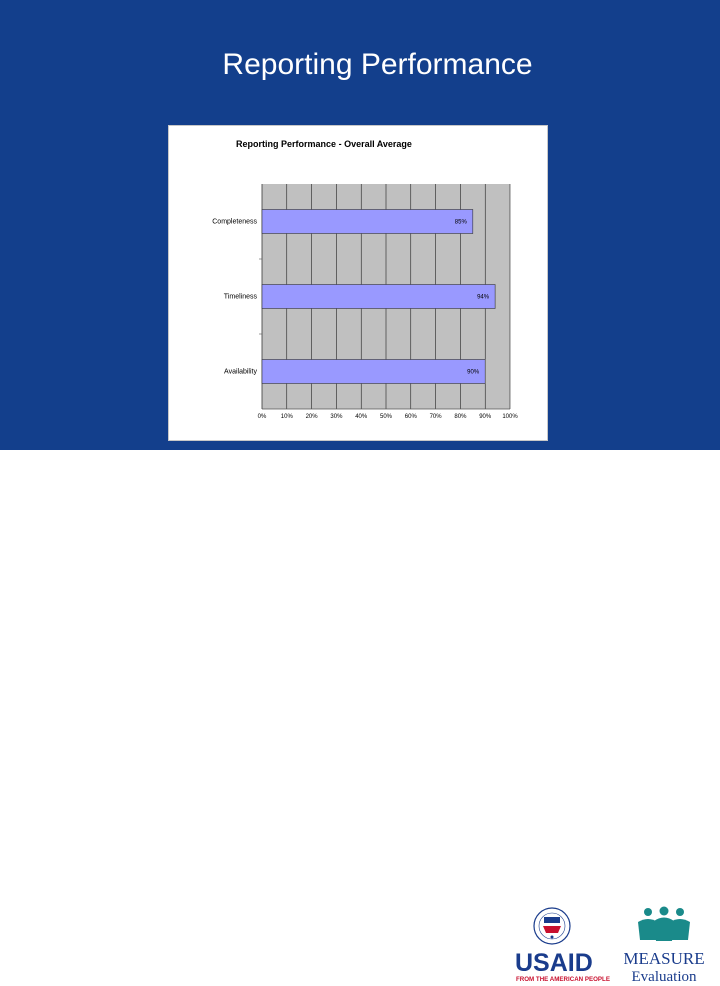  I want to click on x-tick-label: 60%, so click(411, 417).